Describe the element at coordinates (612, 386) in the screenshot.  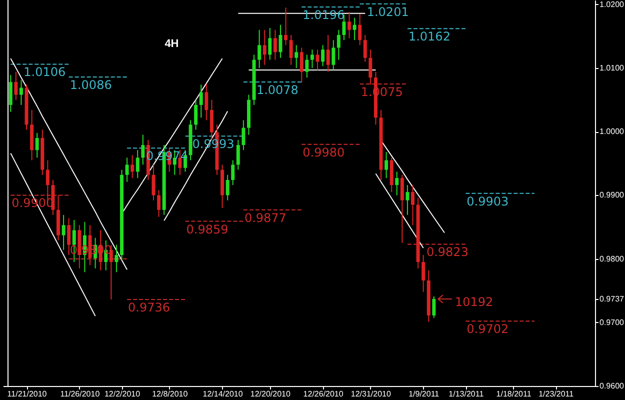
I see `y-tick-label: 0.9600` at that location.